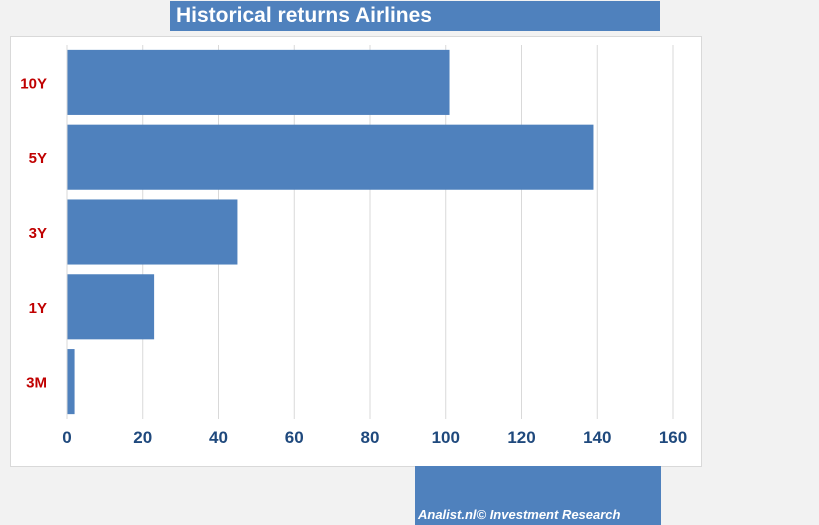 Image resolution: width=819 pixels, height=525 pixels. What do you see at coordinates (294, 437) in the screenshot?
I see `x-tick-label: 60` at bounding box center [294, 437].